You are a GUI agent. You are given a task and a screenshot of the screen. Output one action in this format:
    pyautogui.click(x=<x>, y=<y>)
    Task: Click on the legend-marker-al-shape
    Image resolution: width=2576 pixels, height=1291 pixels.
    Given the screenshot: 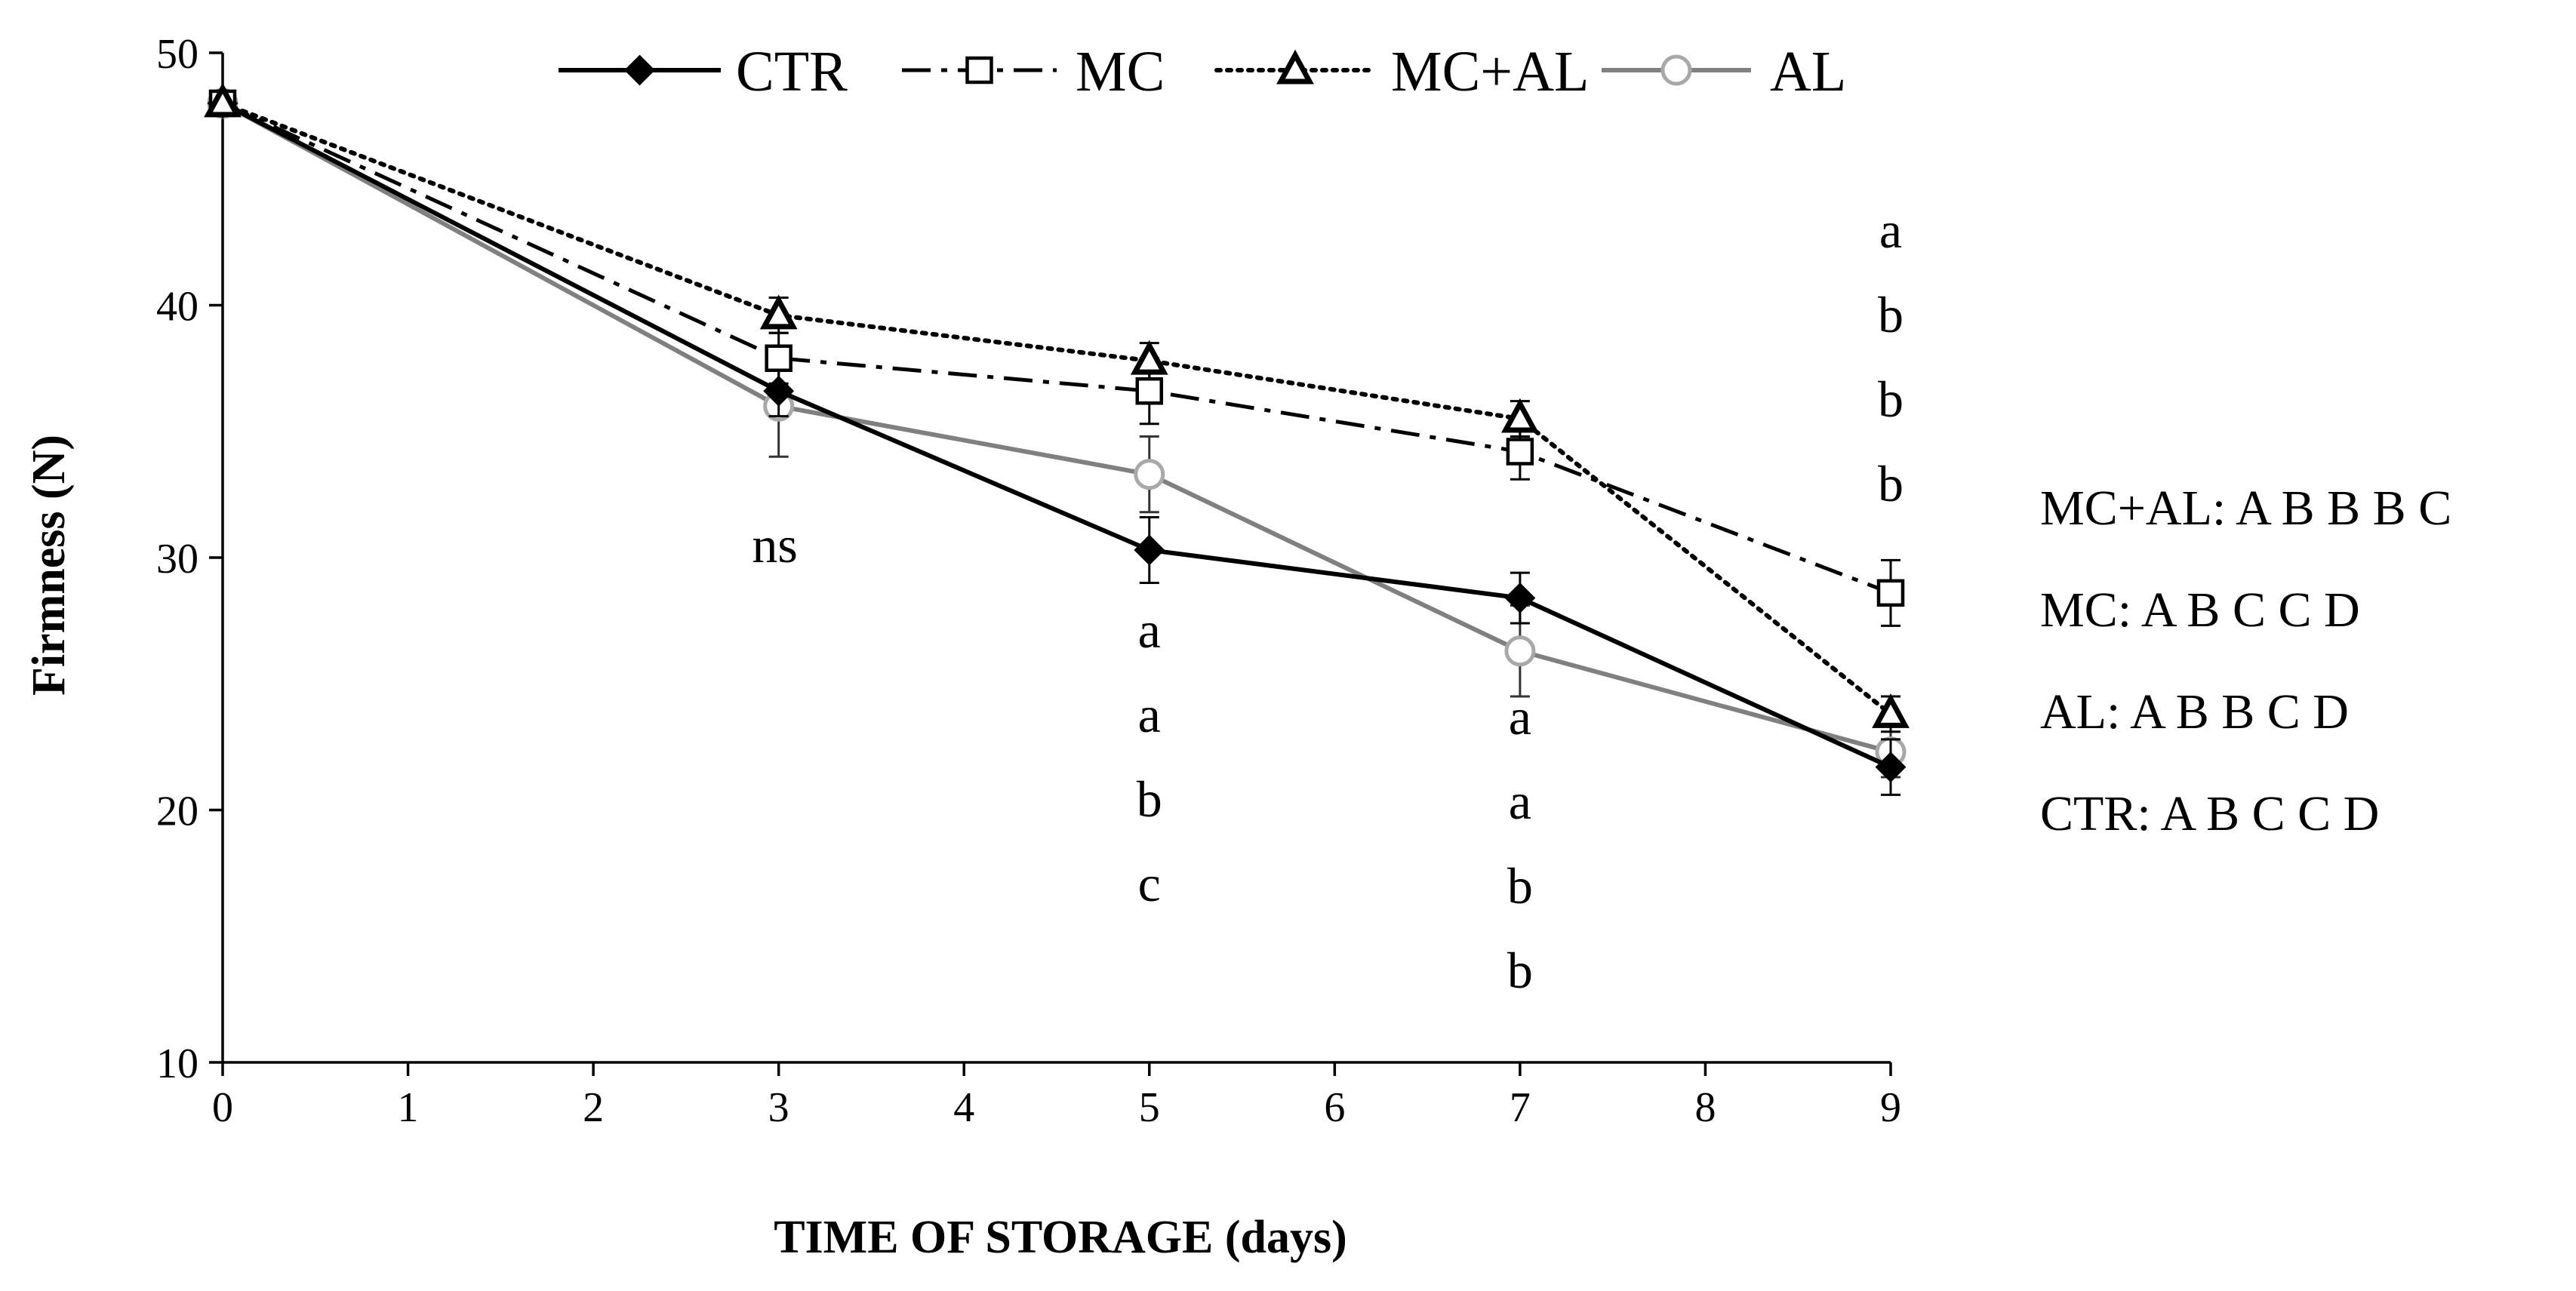 What is the action you would take?
    pyautogui.click(x=1676, y=70)
    